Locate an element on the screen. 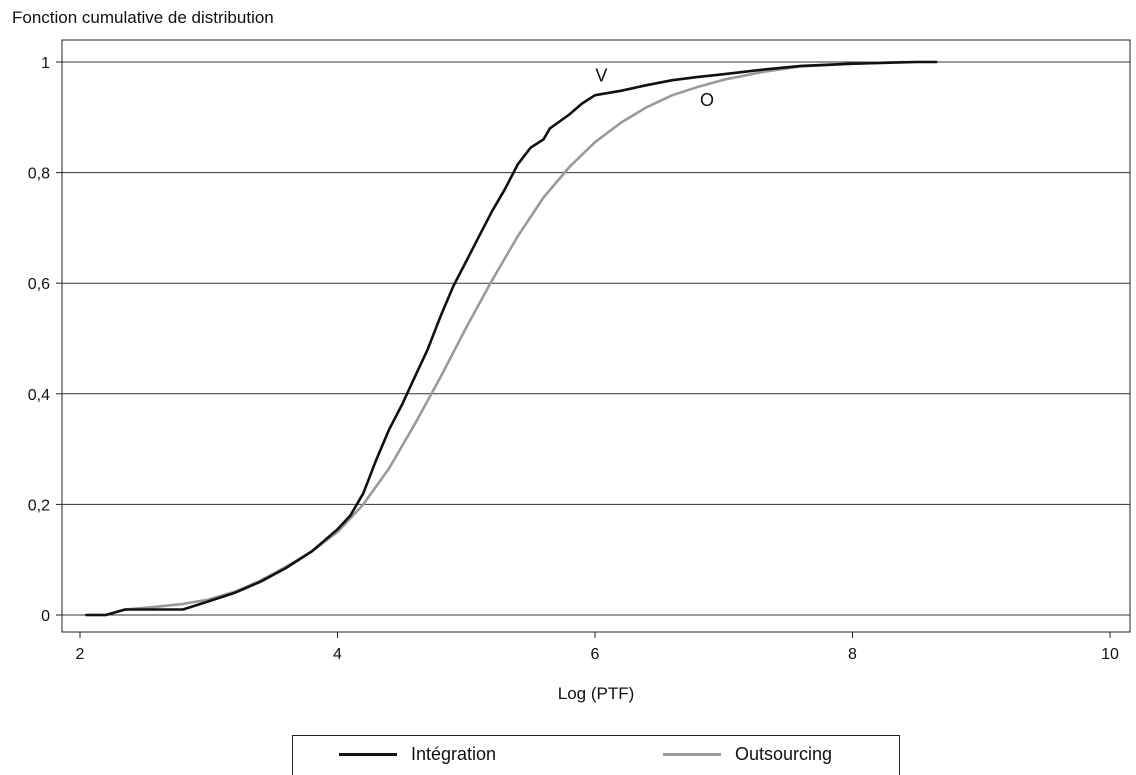 Image resolution: width=1136 pixels, height=775 pixels. legend: Intégration Outsourcing is located at coordinates (596, 755).